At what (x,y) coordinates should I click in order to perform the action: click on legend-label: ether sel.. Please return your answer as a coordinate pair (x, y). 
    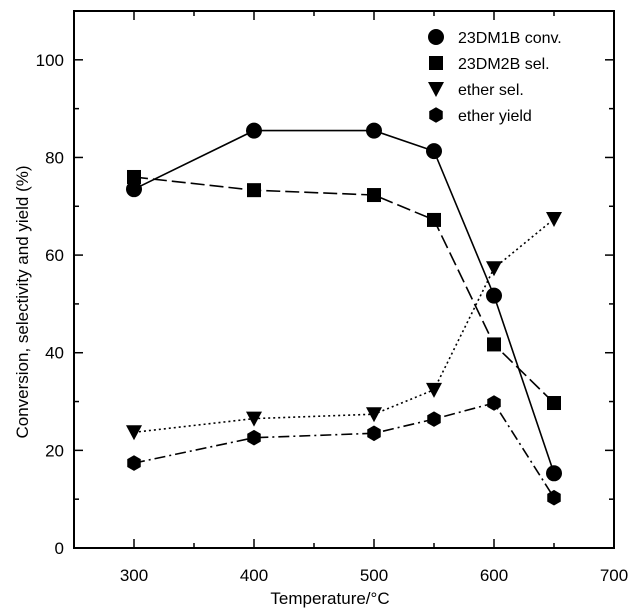
    Looking at the image, I should click on (491, 90).